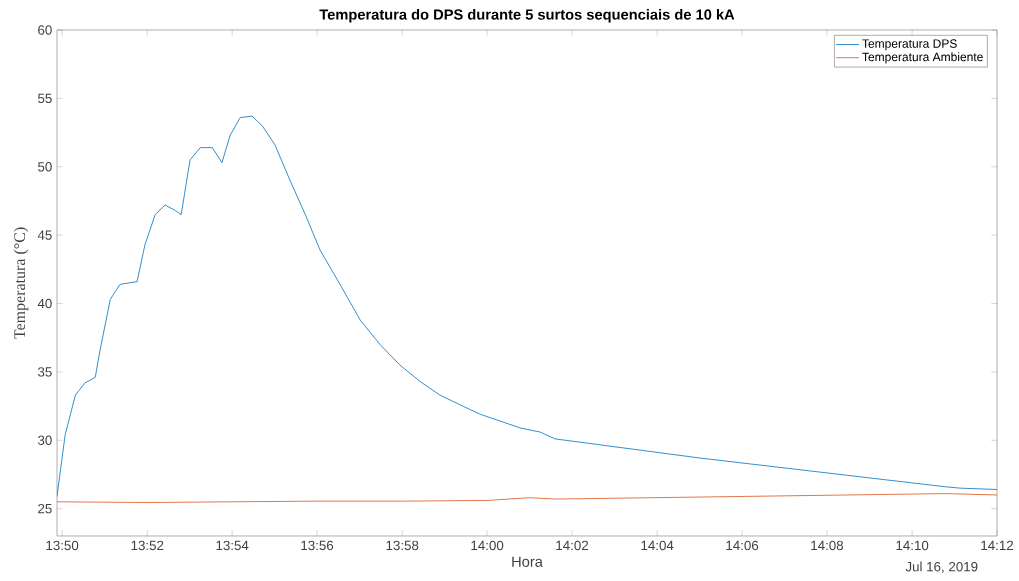 The image size is (1019, 581). Describe the element at coordinates (827, 545) in the screenshot. I see `x-tick-label: 14:08` at that location.